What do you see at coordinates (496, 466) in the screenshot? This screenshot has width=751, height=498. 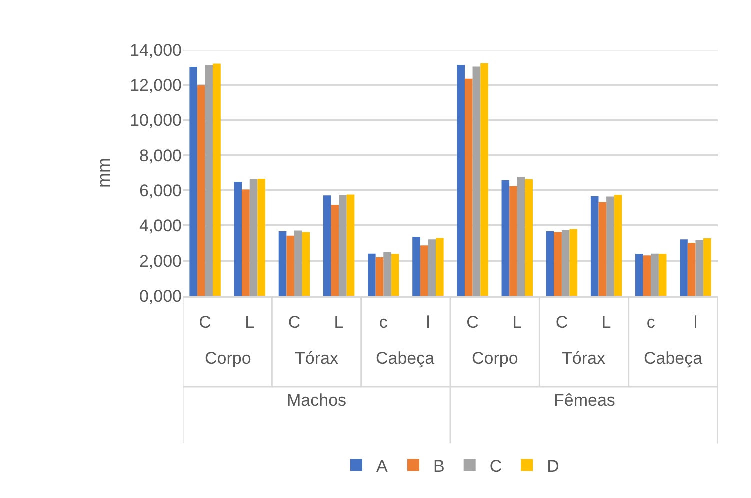 I see `legend-label: C` at bounding box center [496, 466].